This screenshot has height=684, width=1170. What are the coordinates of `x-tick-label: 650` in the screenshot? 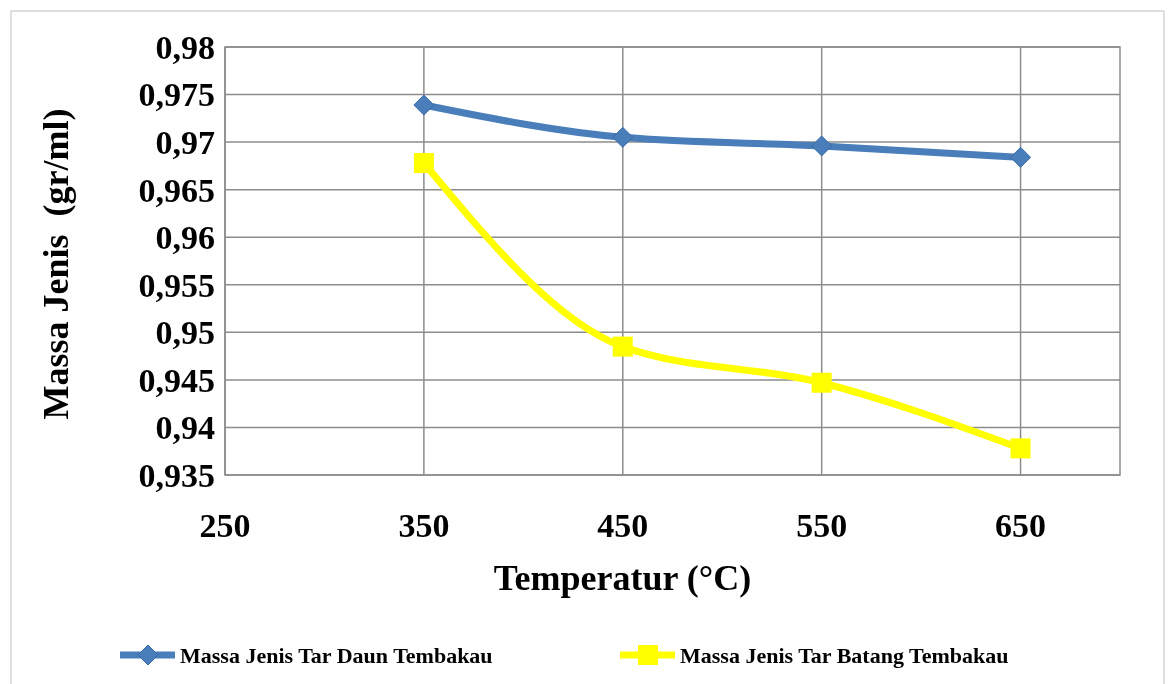 It's located at (1021, 525).